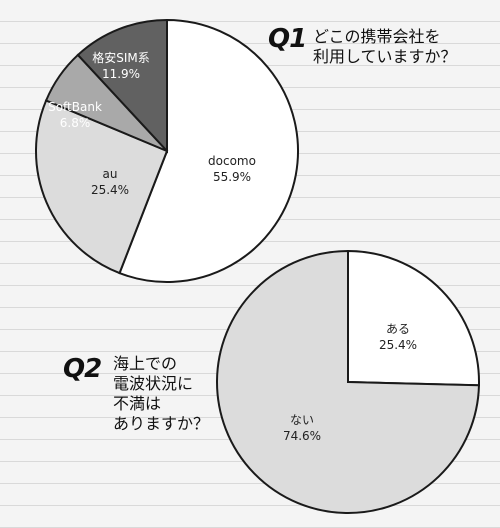 This screenshot has height=528, width=500. What do you see at coordinates (121, 74) in the screenshot?
I see `pie1-slice-value-3: 11.9%` at bounding box center [121, 74].